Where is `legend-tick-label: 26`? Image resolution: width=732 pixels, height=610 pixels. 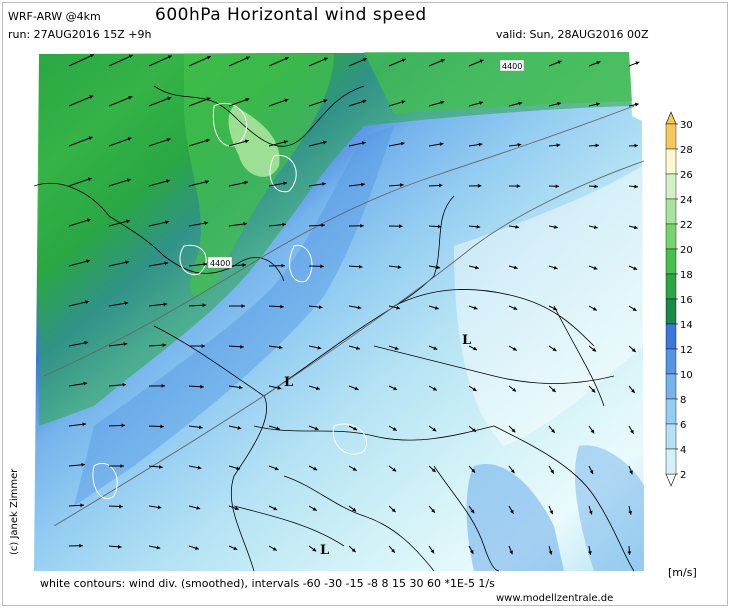 legend-tick-label: 26 is located at coordinates (686, 175).